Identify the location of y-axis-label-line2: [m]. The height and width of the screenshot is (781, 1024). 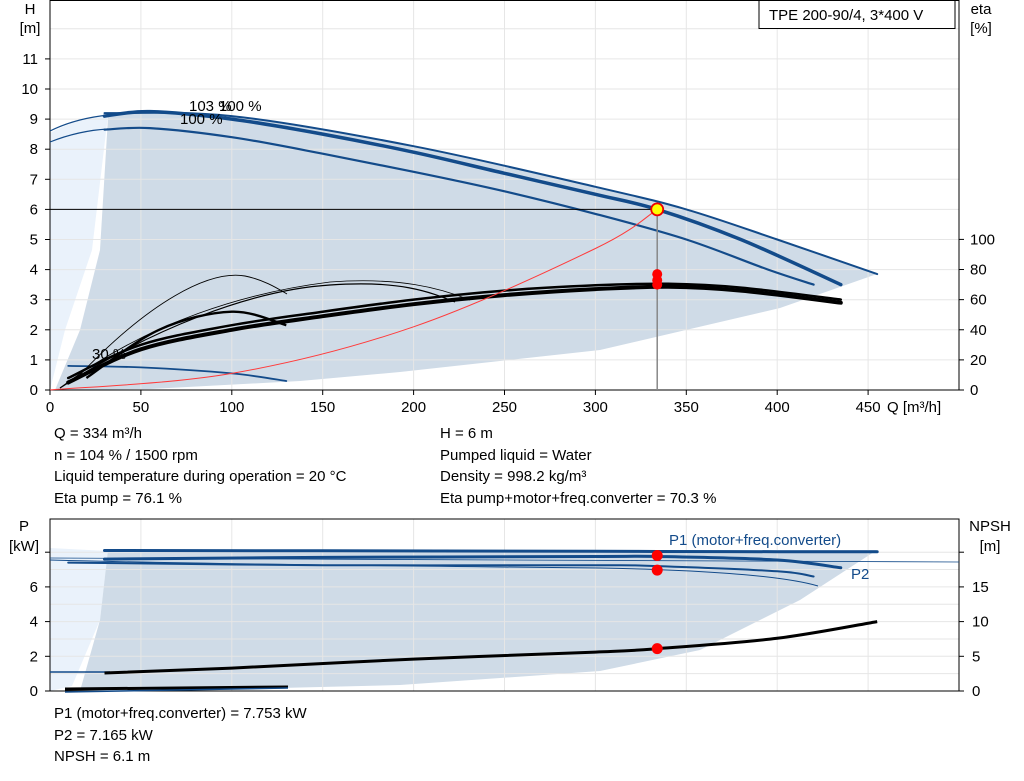
(30, 28).